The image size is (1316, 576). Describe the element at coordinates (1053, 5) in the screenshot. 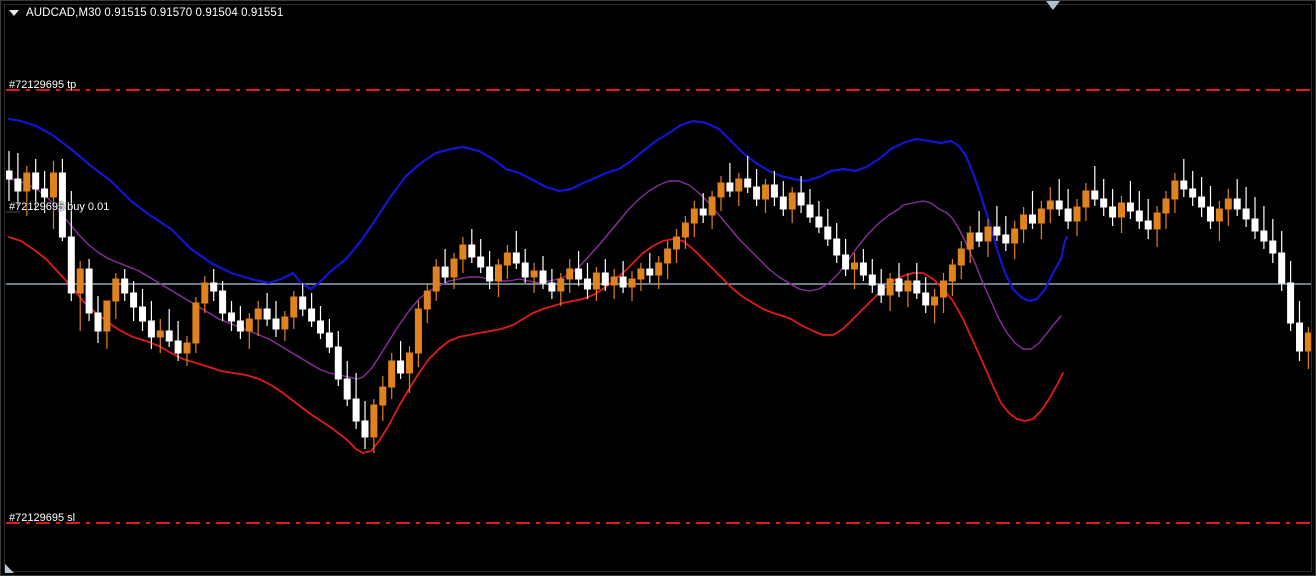

I see `triangle-down-marker-icon` at that location.